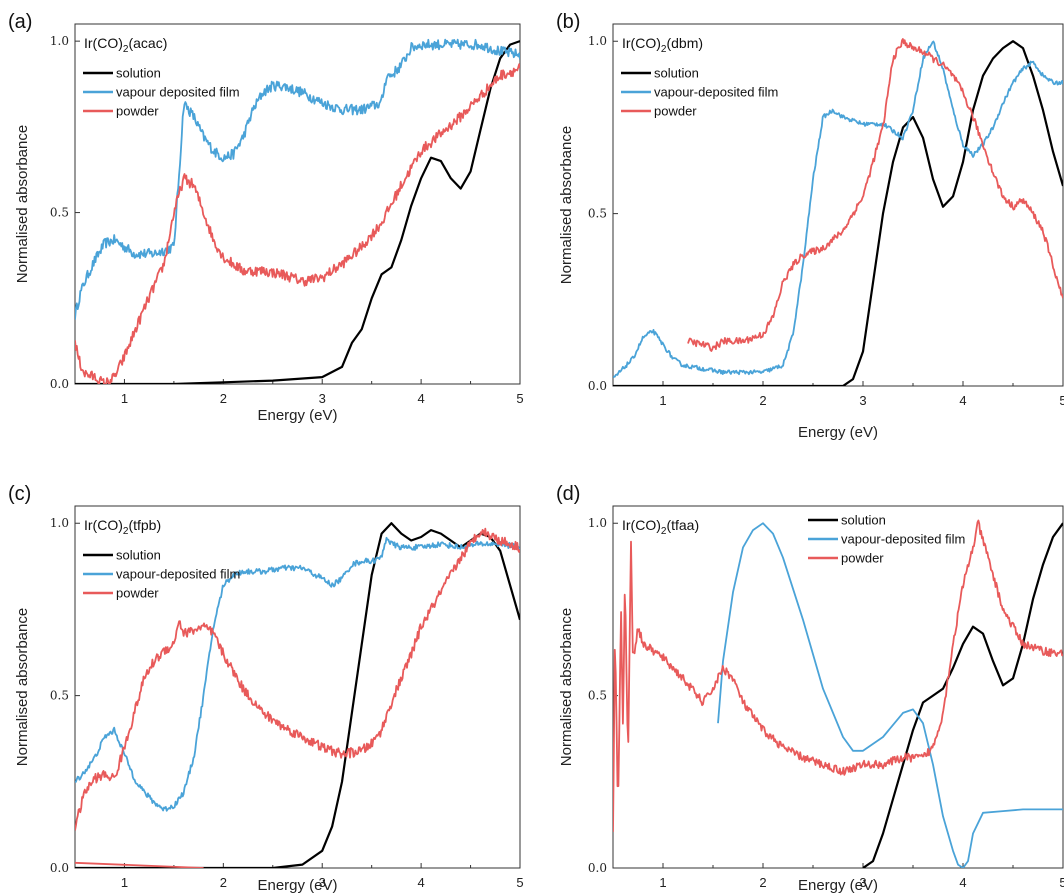 This screenshot has height=893, width=1064. What do you see at coordinates (662, 45) in the screenshot?
I see `chart-title: Ir(CO)2(dbm)` at bounding box center [662, 45].